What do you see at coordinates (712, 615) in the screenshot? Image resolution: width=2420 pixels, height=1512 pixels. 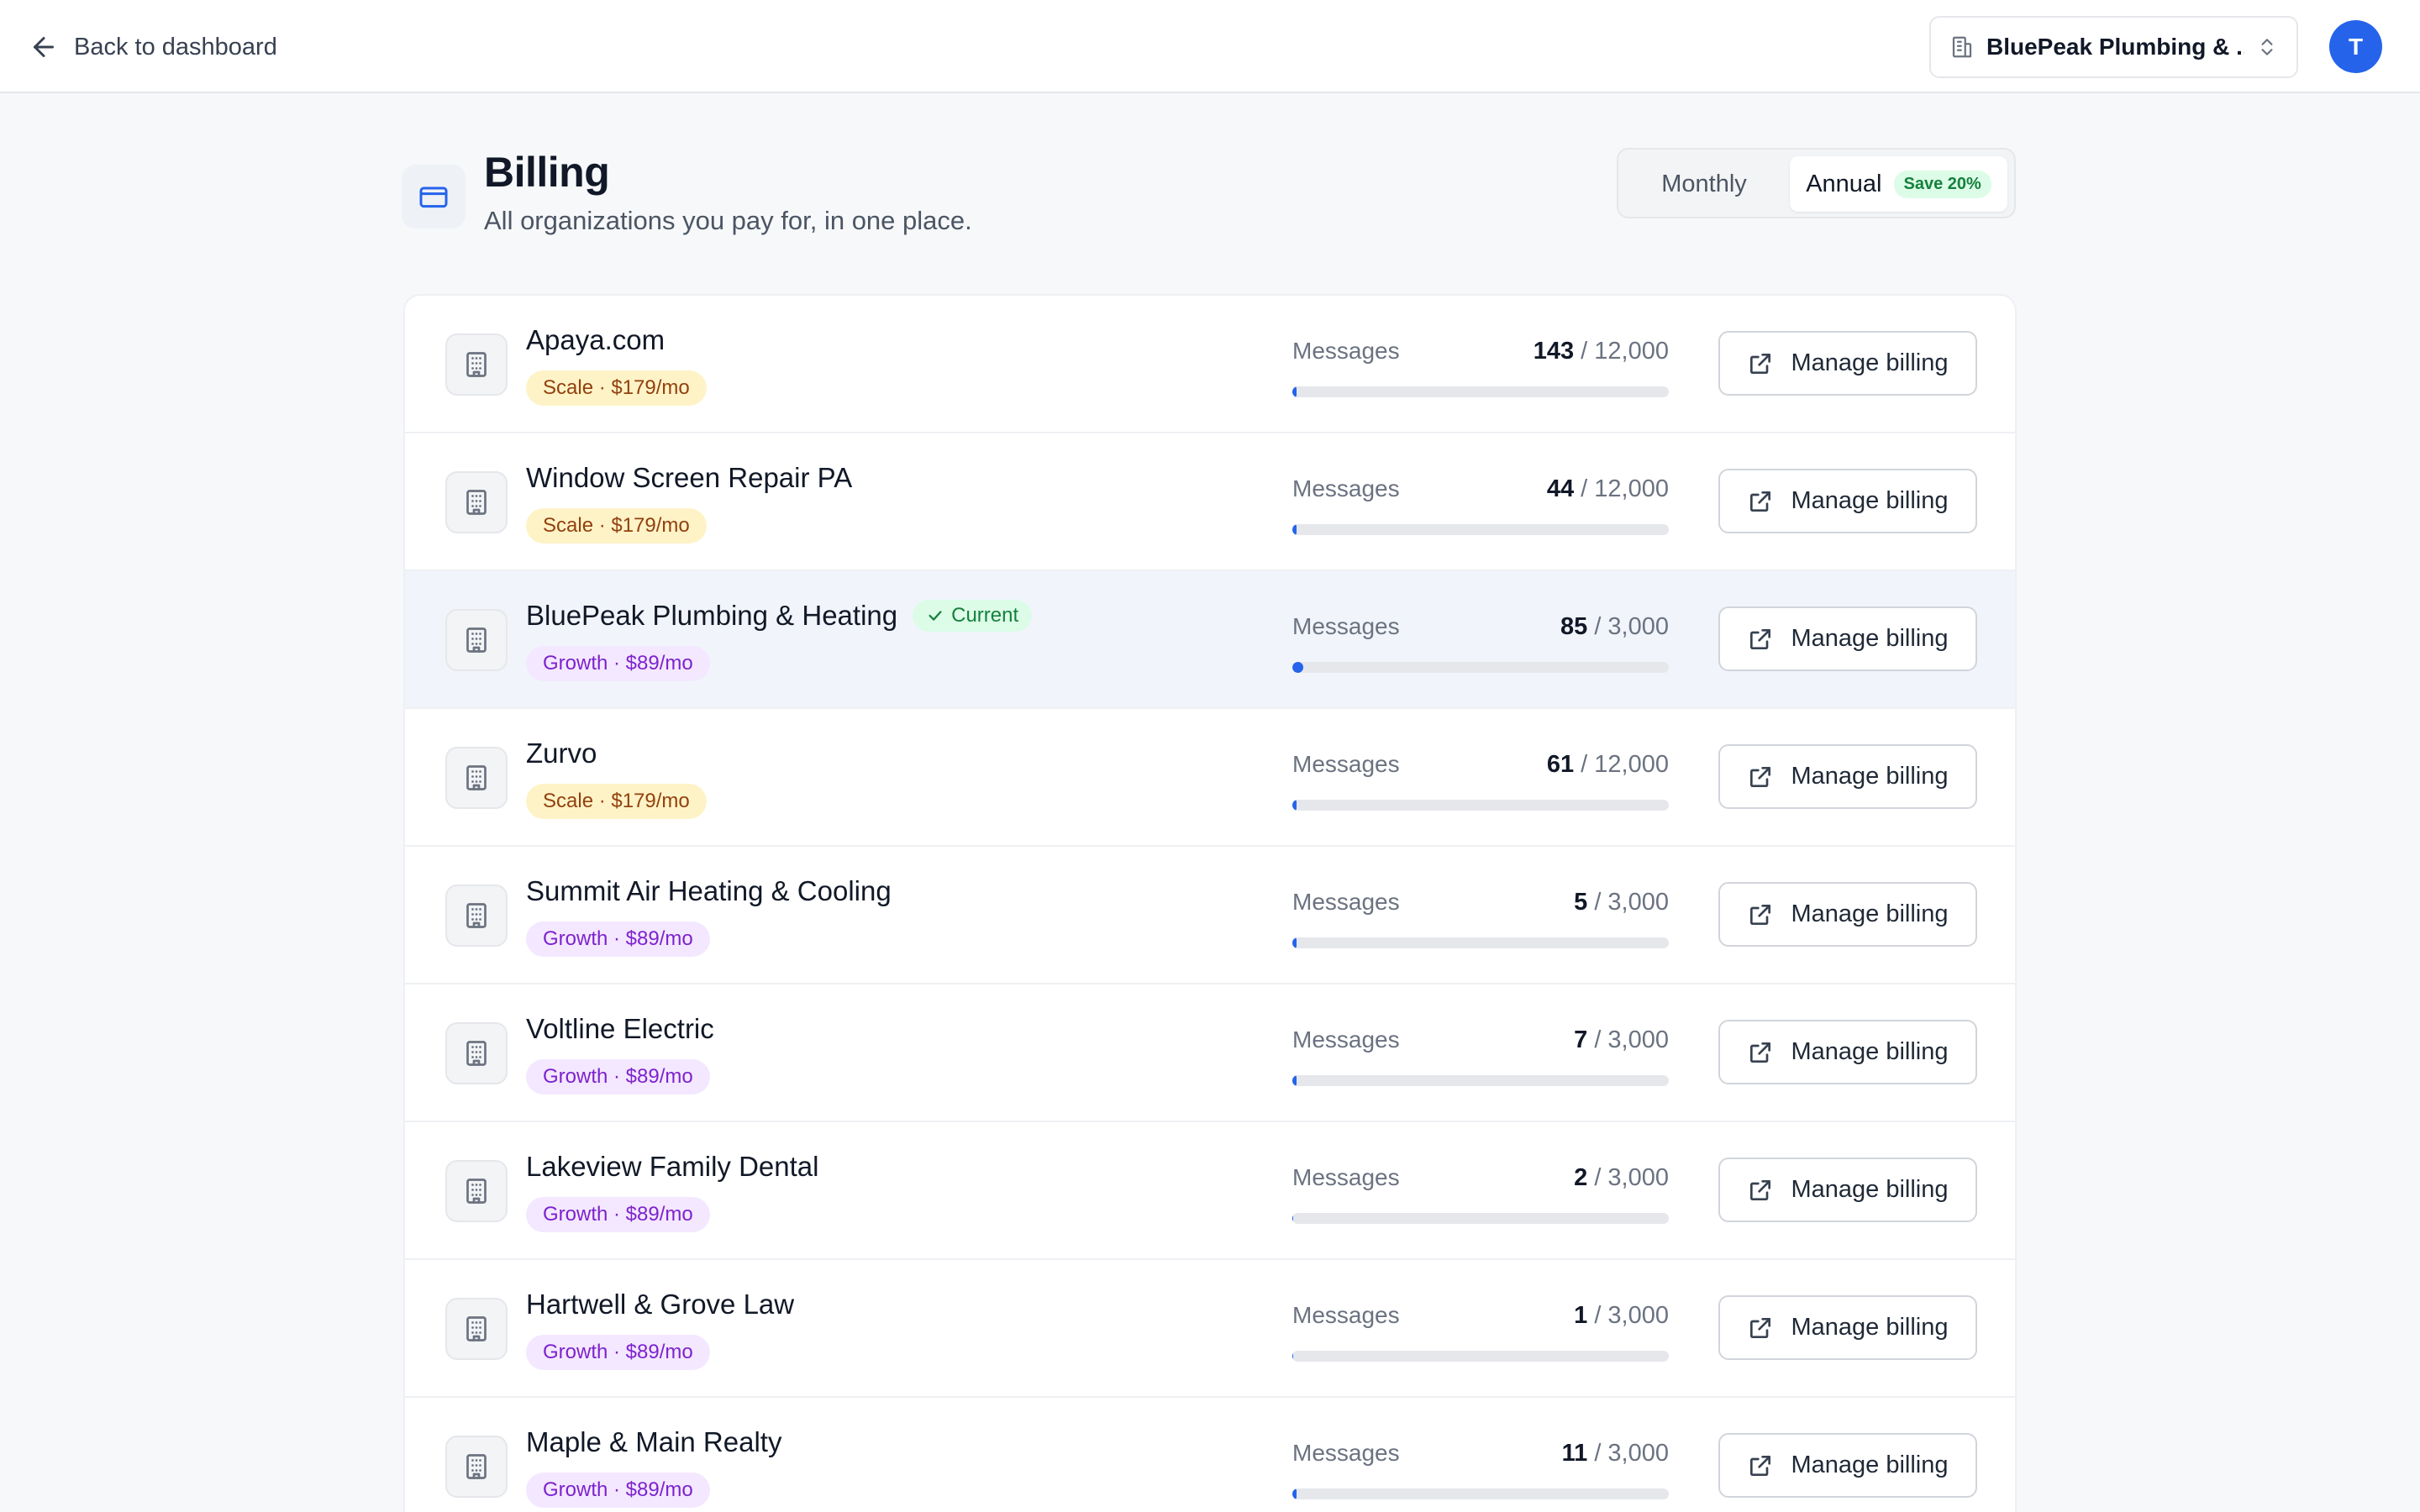 I see `organization-name: BluePeak Plumbing & Heating` at bounding box center [712, 615].